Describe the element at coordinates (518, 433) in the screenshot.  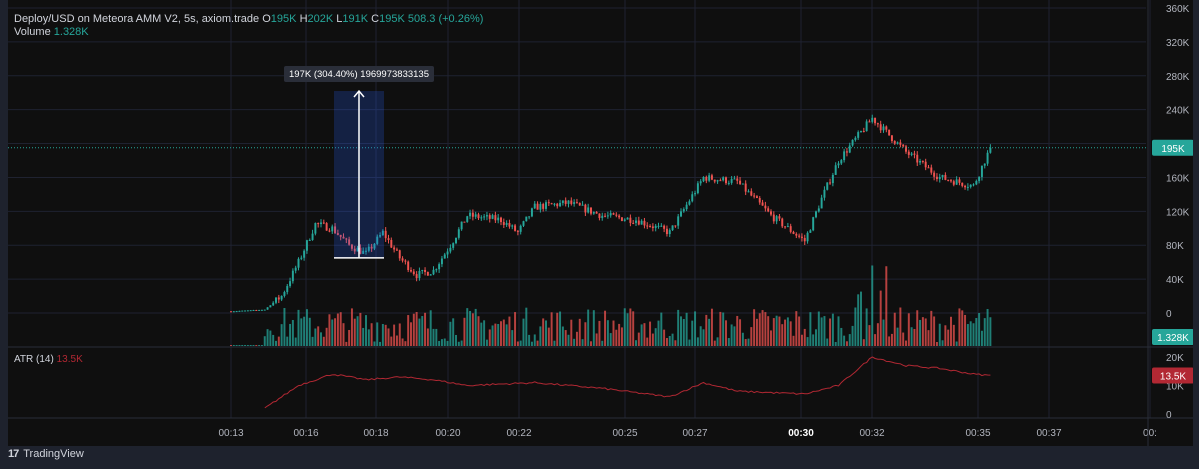
I see `time-tick-label: 00:22` at that location.